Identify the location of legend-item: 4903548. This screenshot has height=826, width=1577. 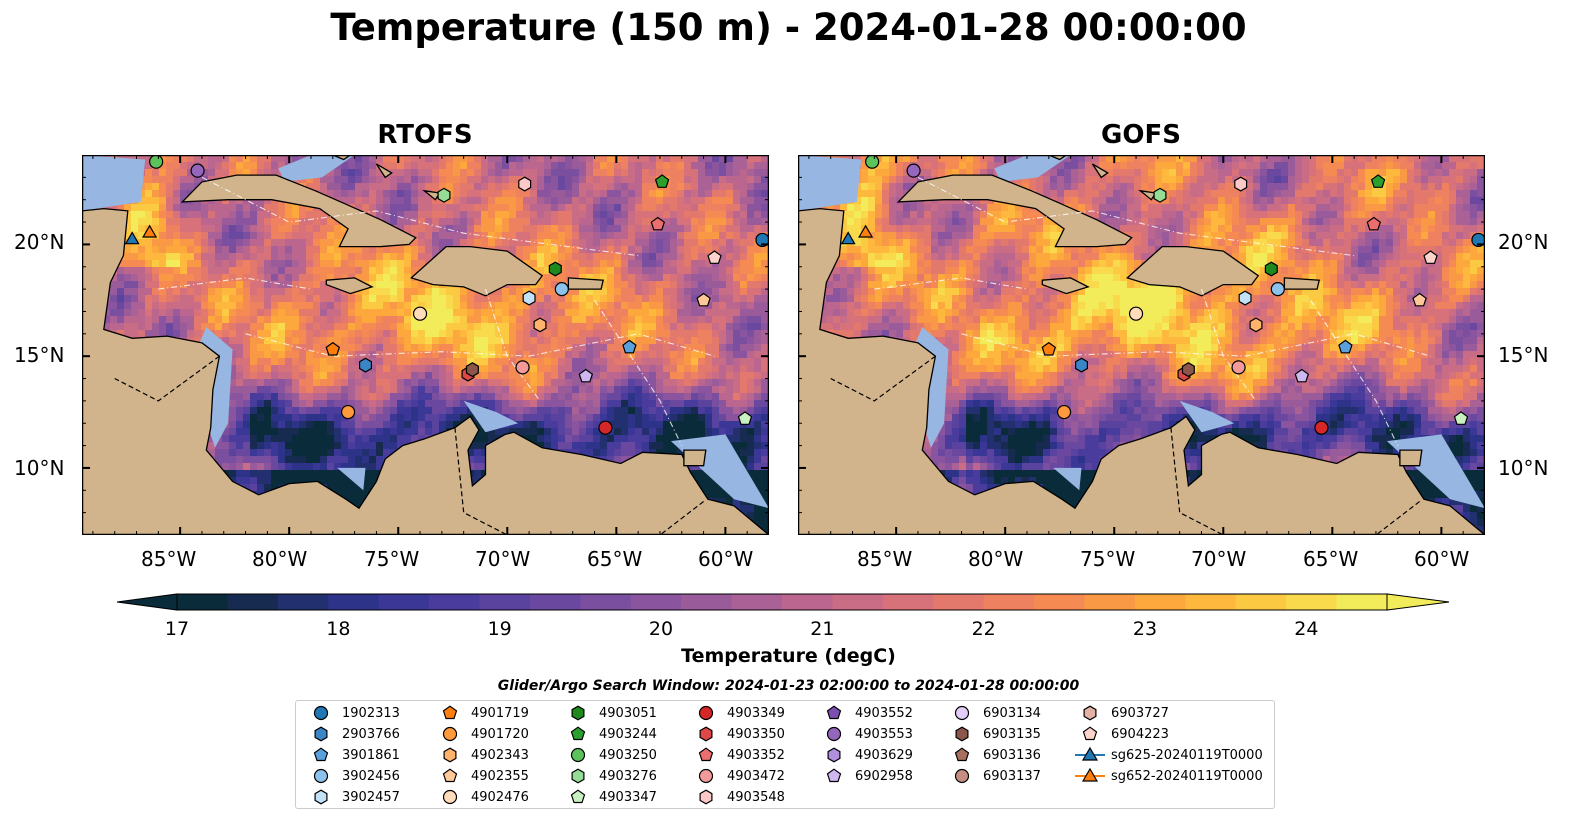
(736, 797).